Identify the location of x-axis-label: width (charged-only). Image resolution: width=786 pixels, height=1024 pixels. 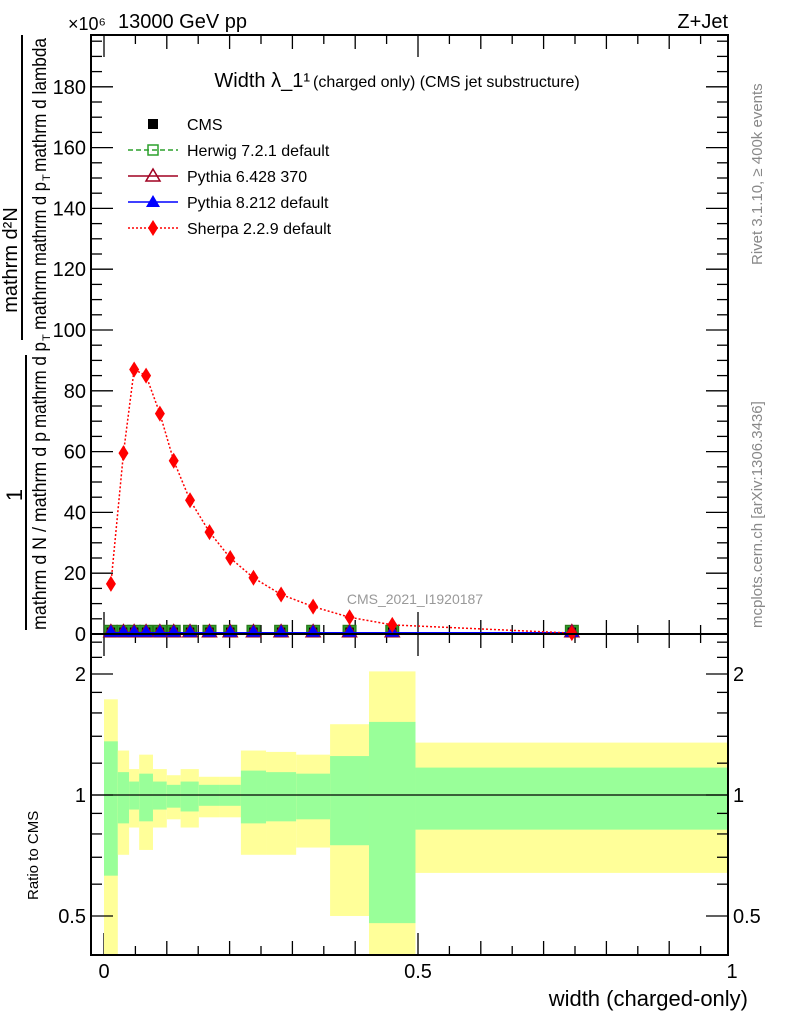
(648, 998).